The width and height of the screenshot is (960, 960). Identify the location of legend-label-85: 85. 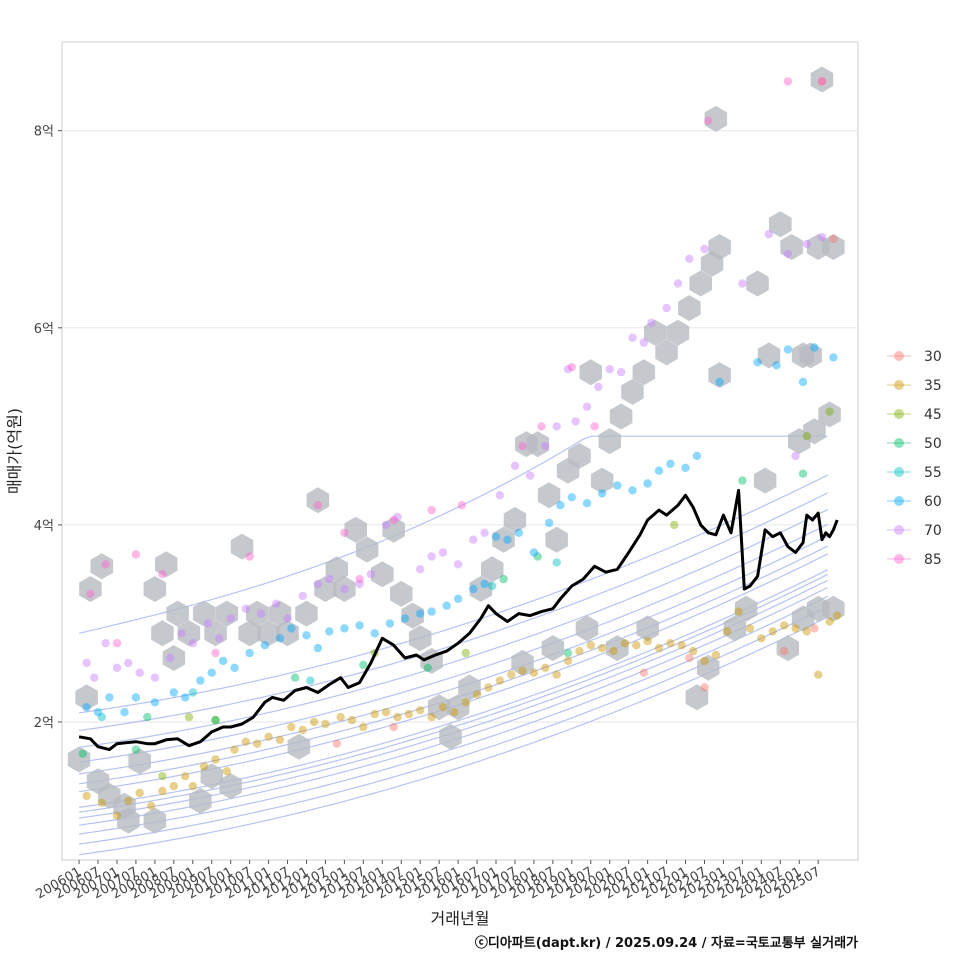
(933, 560).